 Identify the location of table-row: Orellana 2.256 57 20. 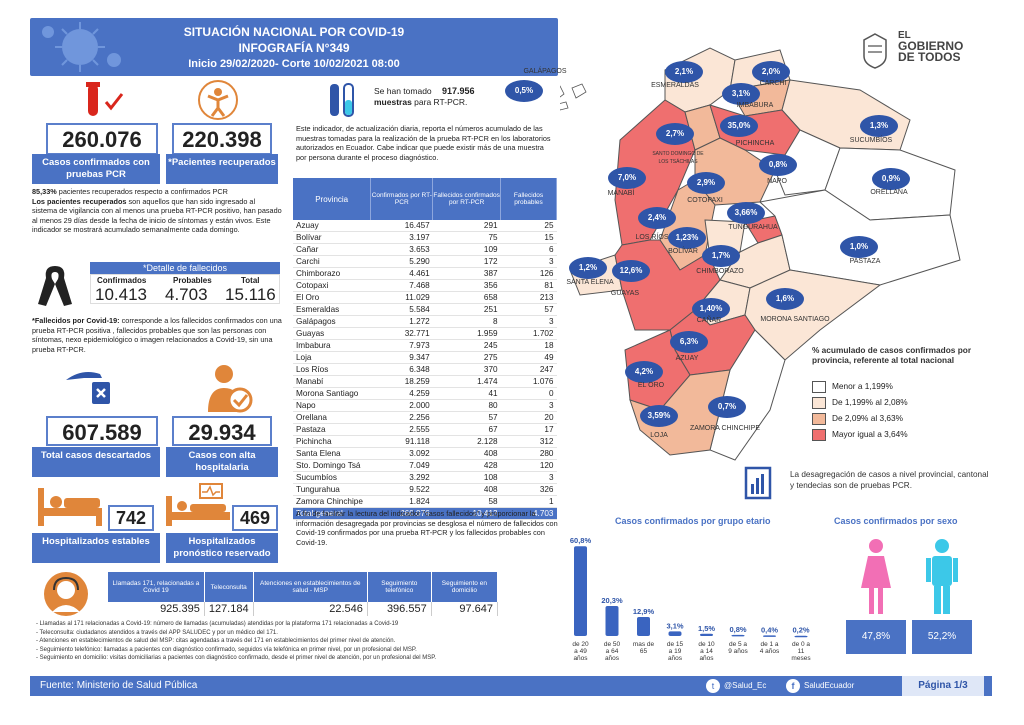
(425, 417).